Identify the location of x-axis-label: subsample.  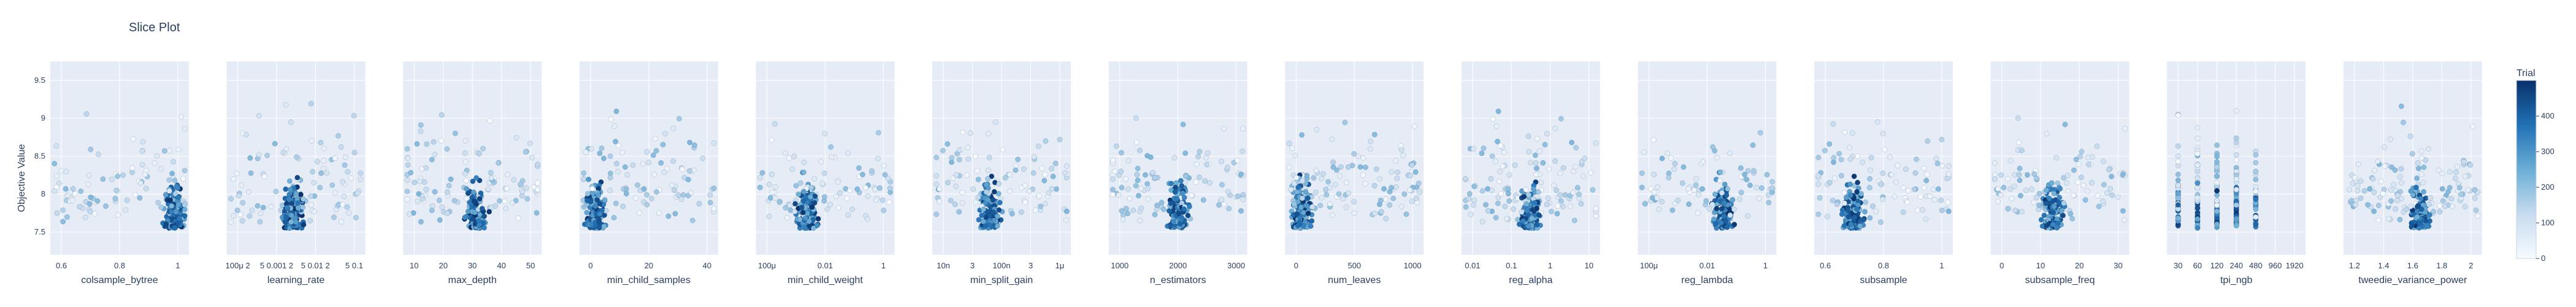
(1883, 280).